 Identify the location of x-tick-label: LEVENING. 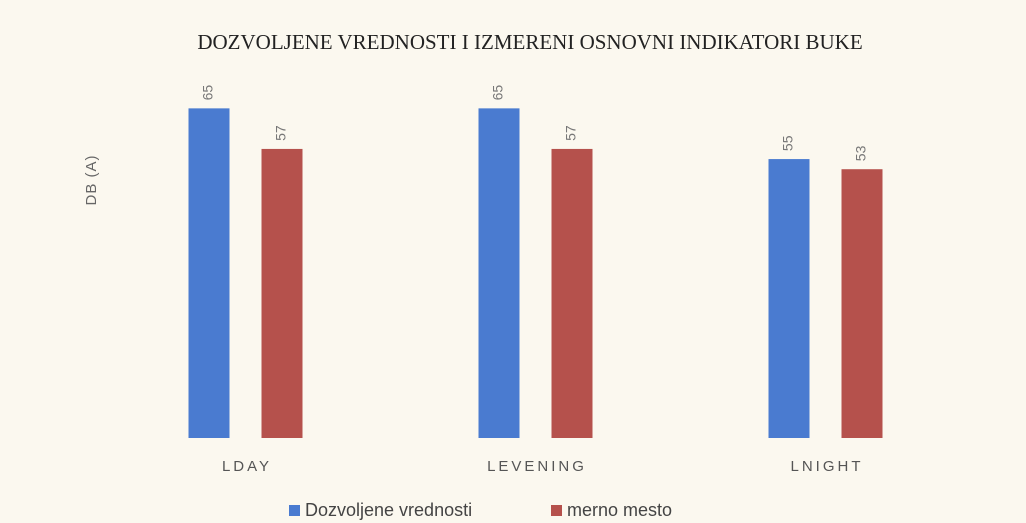
(537, 466).